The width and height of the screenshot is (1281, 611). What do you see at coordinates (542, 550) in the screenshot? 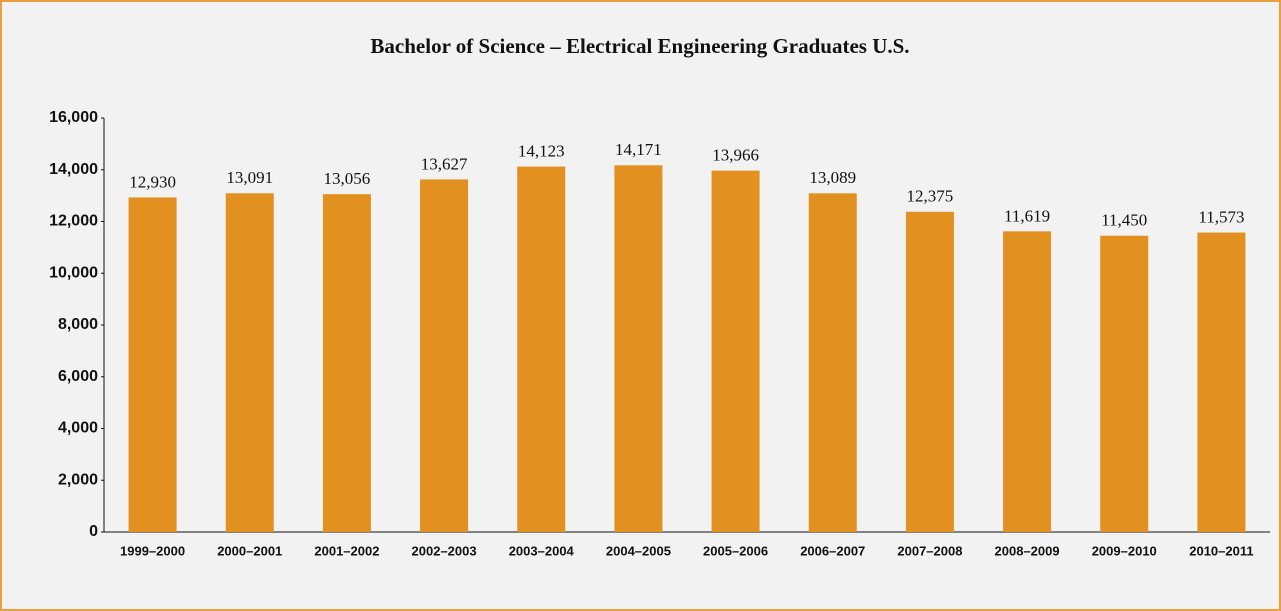
I see `x-tick-label: 2003–2004` at bounding box center [542, 550].